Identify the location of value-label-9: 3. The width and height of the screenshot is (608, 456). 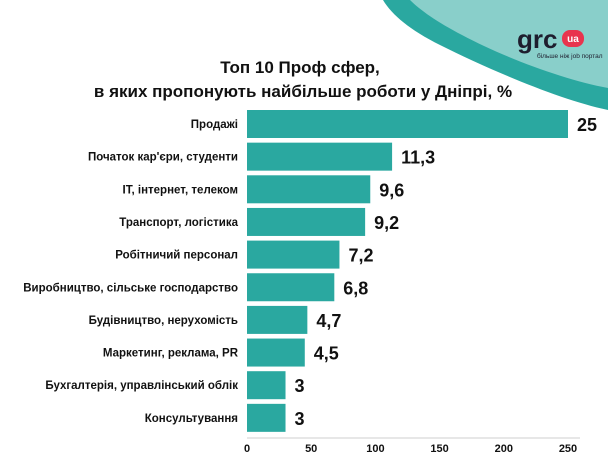
(300, 419).